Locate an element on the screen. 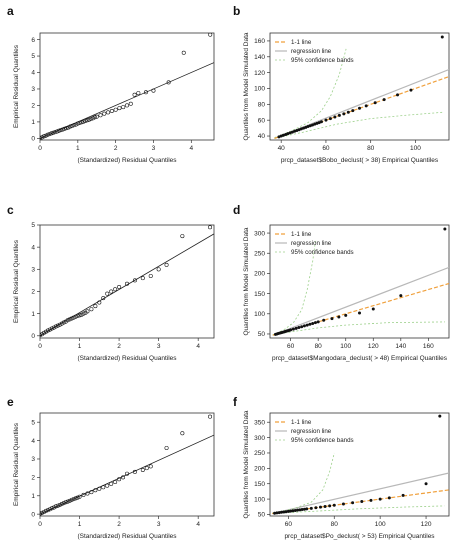 The height and width of the screenshot is (550, 457). confidence-band-lower is located at coordinates (358, 328).